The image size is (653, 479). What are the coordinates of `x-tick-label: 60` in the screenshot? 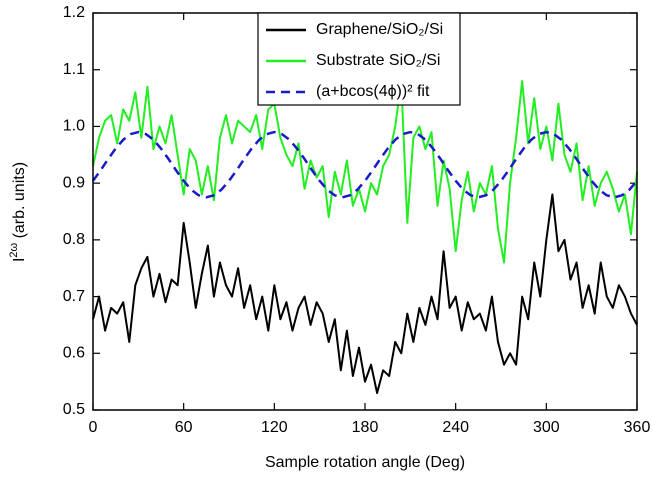 It's located at (184, 427).